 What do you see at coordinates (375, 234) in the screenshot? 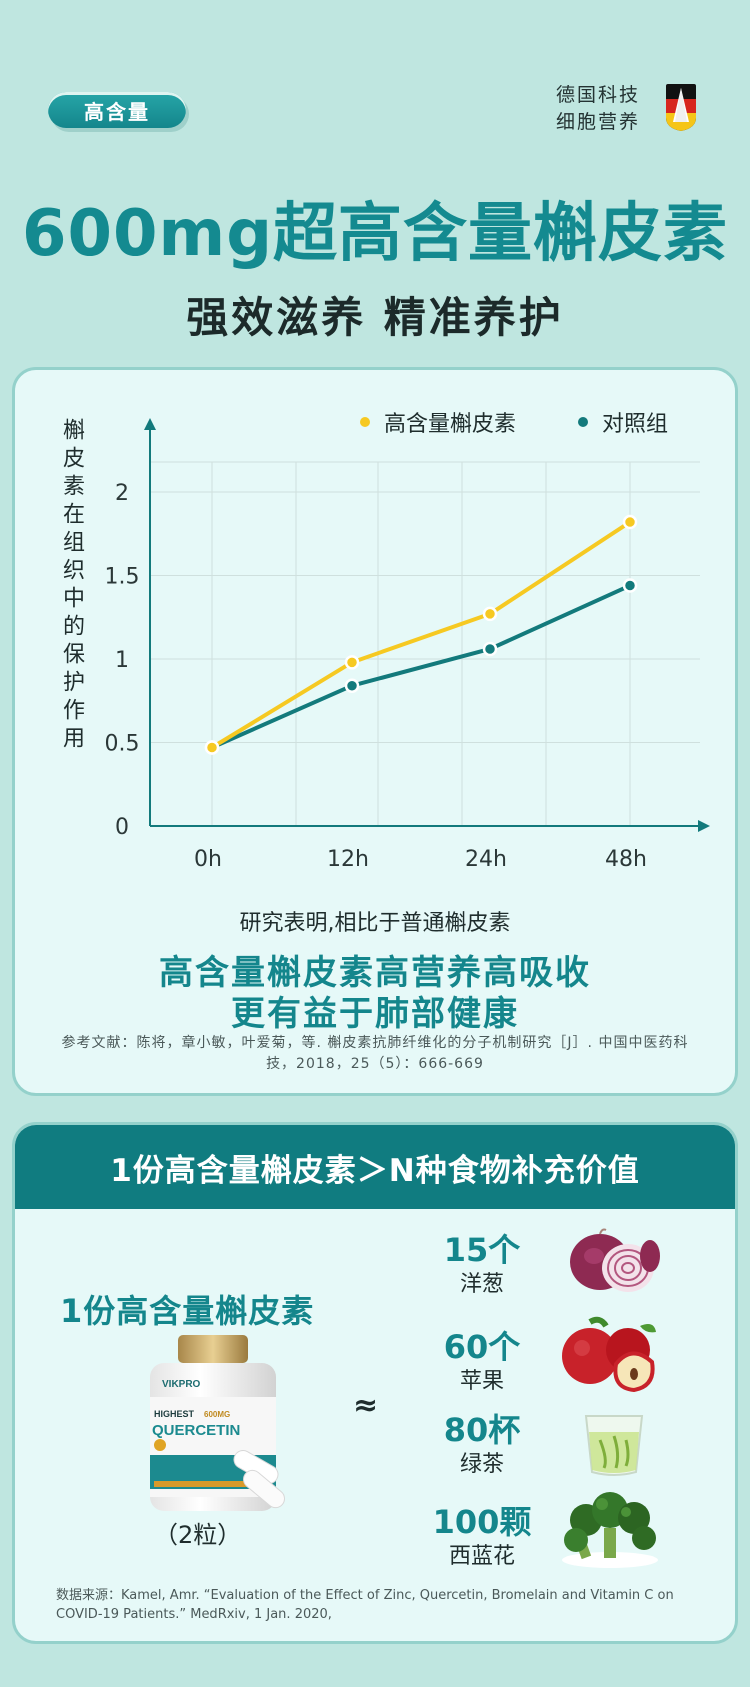
I see `page-title: 600mg超高含量槲皮素` at bounding box center [375, 234].